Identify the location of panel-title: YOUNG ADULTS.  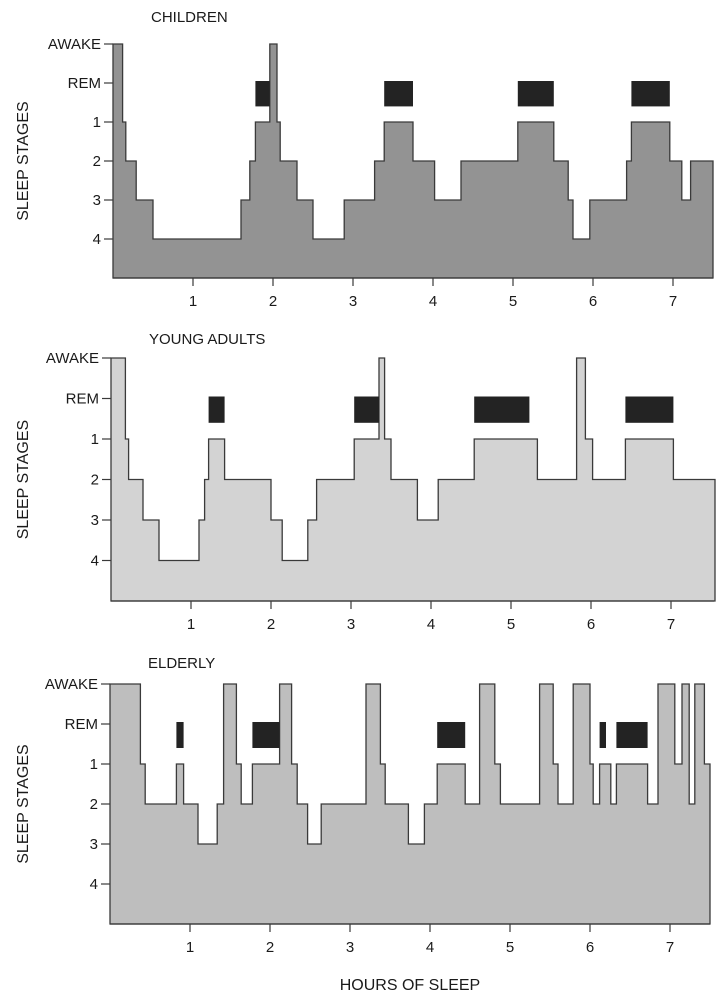
(207, 339).